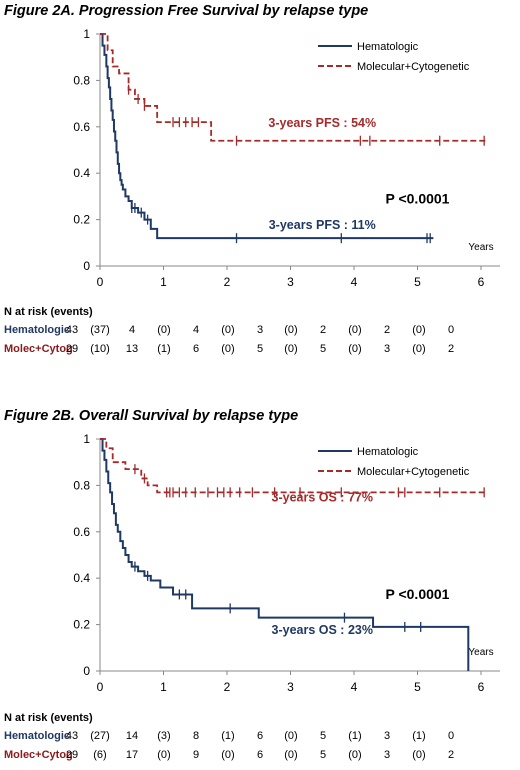 Image resolution: width=520 pixels, height=770 pixels. Describe the element at coordinates (322, 498) in the screenshot. I see `survival-annotation: 3-years OS : 77%` at that location.